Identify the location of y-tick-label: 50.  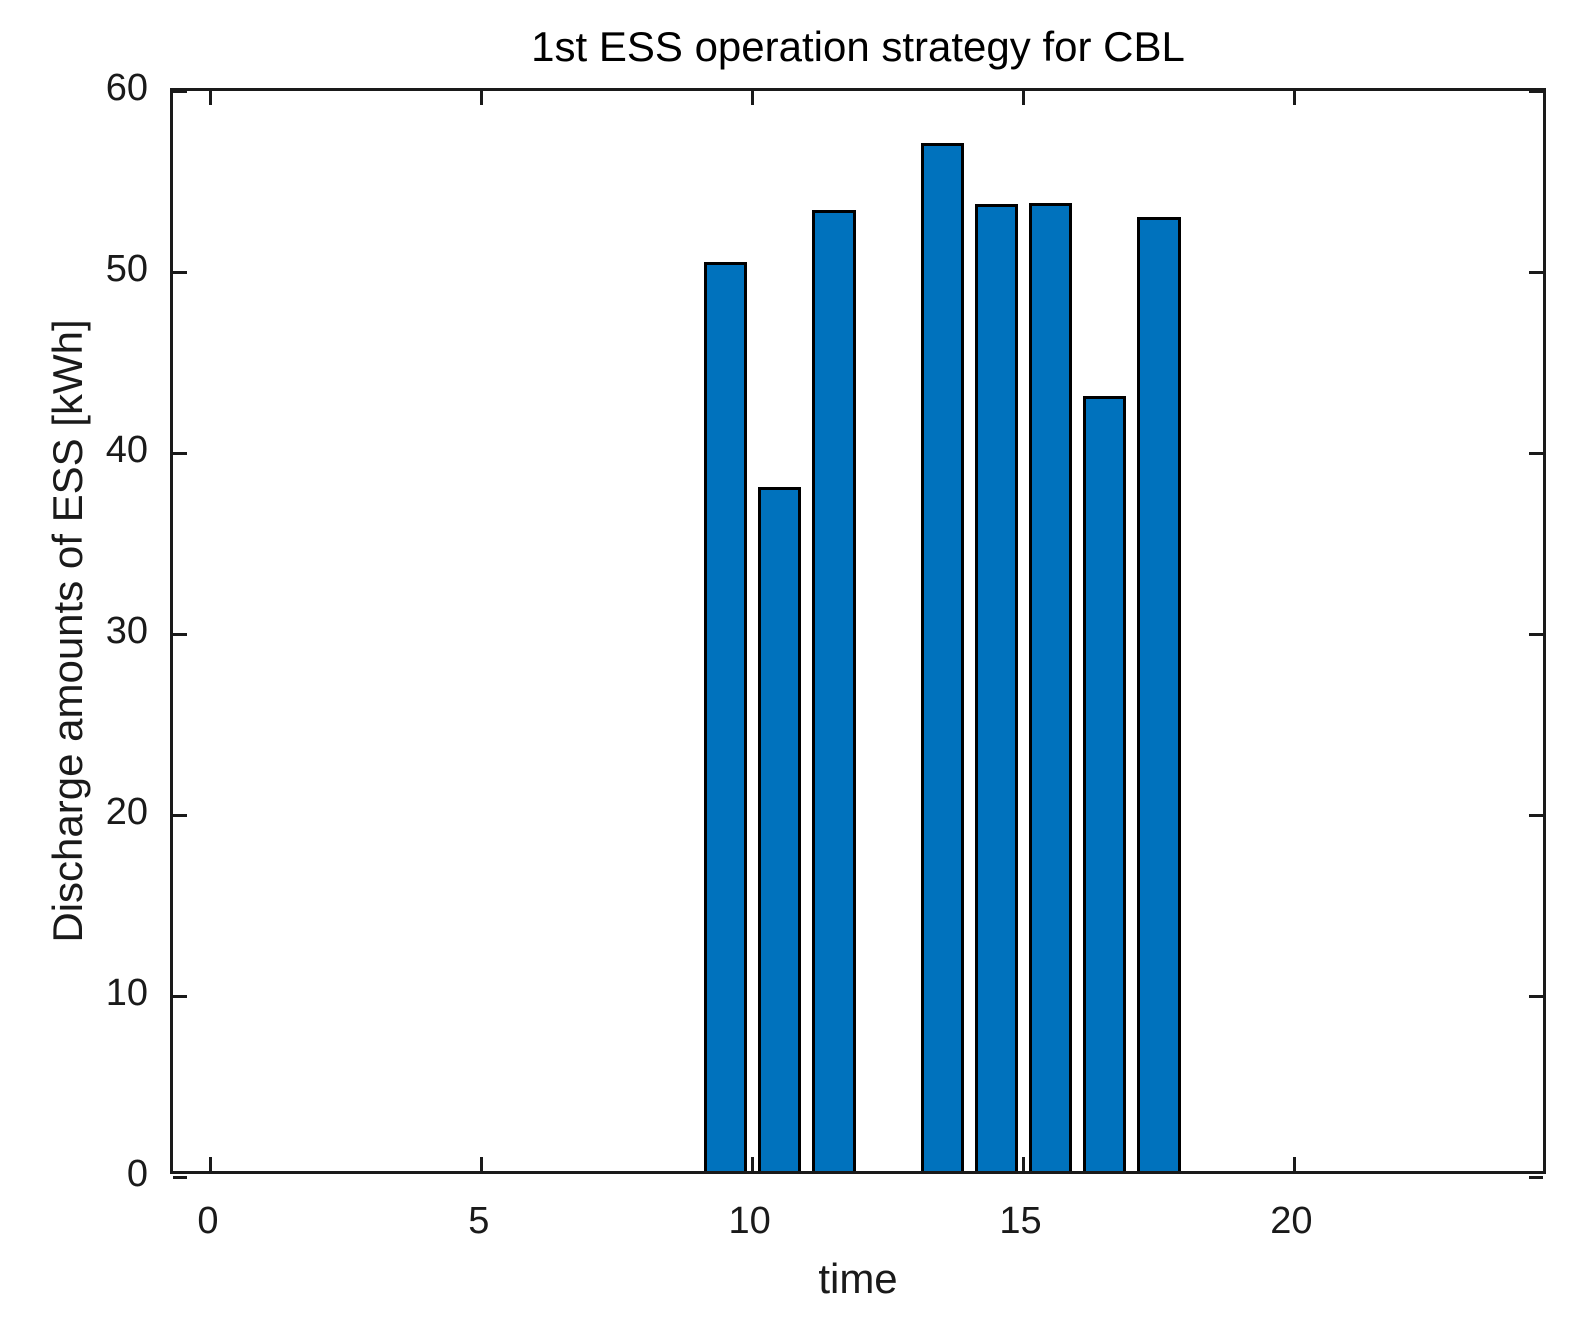
(126, 269).